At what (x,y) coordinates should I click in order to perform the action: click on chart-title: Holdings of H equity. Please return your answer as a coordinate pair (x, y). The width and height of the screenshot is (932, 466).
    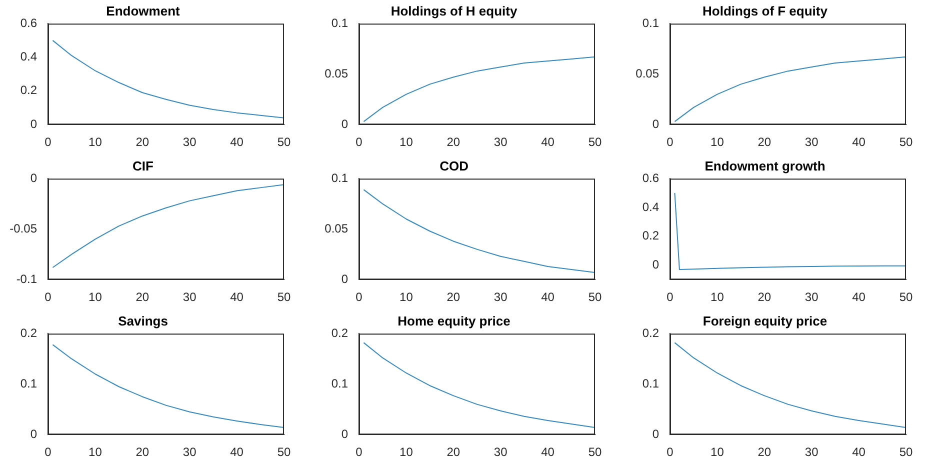
    Looking at the image, I should click on (454, 10).